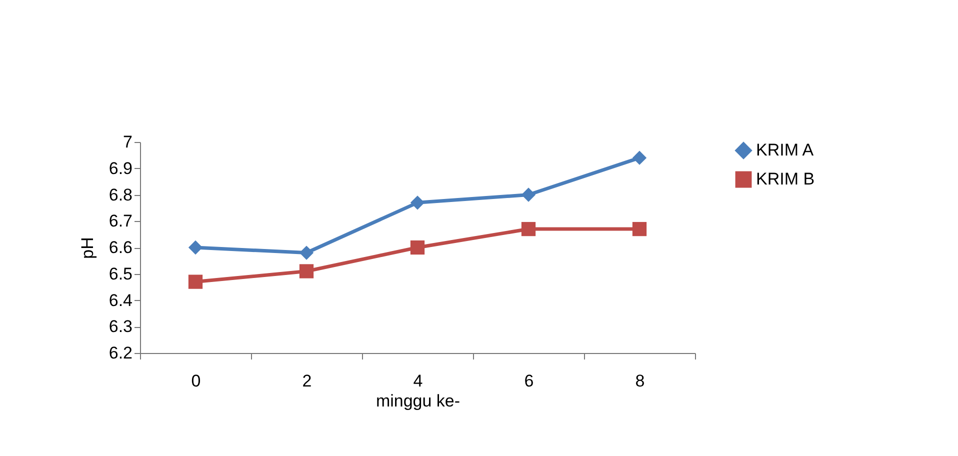 The image size is (958, 456). What do you see at coordinates (418, 401) in the screenshot?
I see `x-axis-title: minggu ke-` at bounding box center [418, 401].